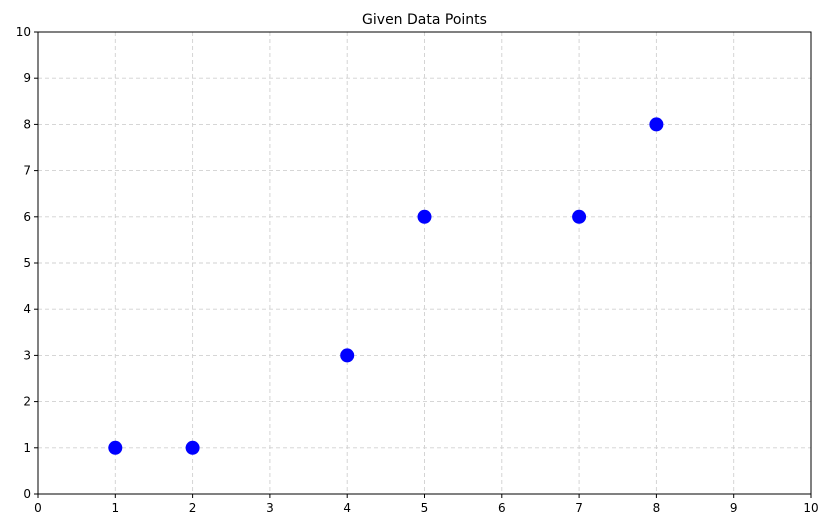 The image size is (831, 528). What do you see at coordinates (27, 494) in the screenshot?
I see `y-tick-label: 0` at bounding box center [27, 494].